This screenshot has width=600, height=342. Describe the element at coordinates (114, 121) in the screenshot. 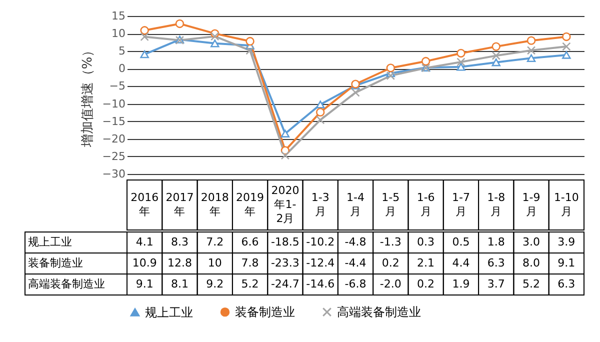

I see `y-tick-label: −15` at that location.